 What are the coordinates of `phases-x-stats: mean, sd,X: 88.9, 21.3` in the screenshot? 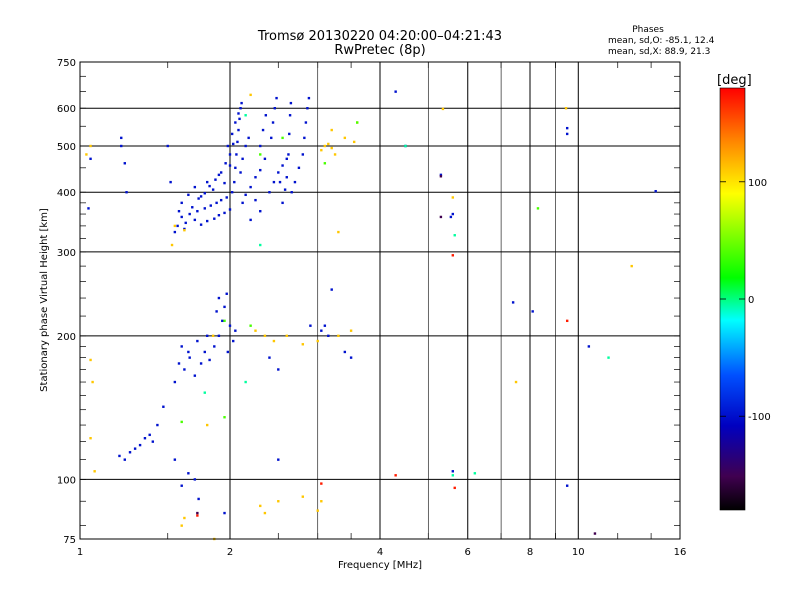 It's located at (659, 52).